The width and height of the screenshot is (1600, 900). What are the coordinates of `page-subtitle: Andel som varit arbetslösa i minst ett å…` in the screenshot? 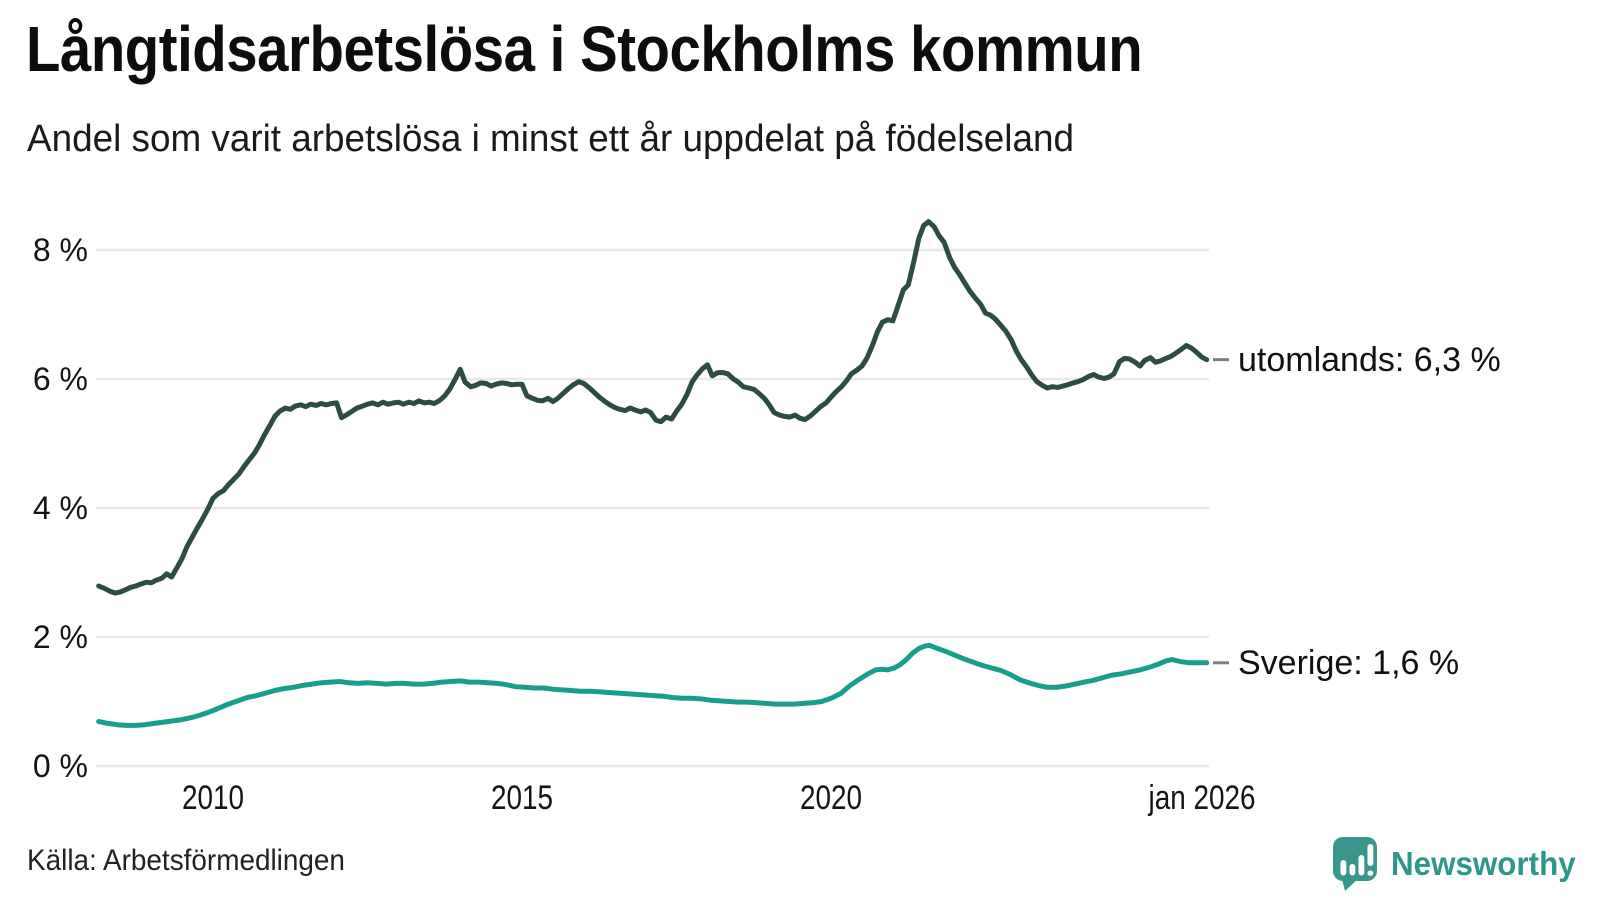 It's located at (551, 139).